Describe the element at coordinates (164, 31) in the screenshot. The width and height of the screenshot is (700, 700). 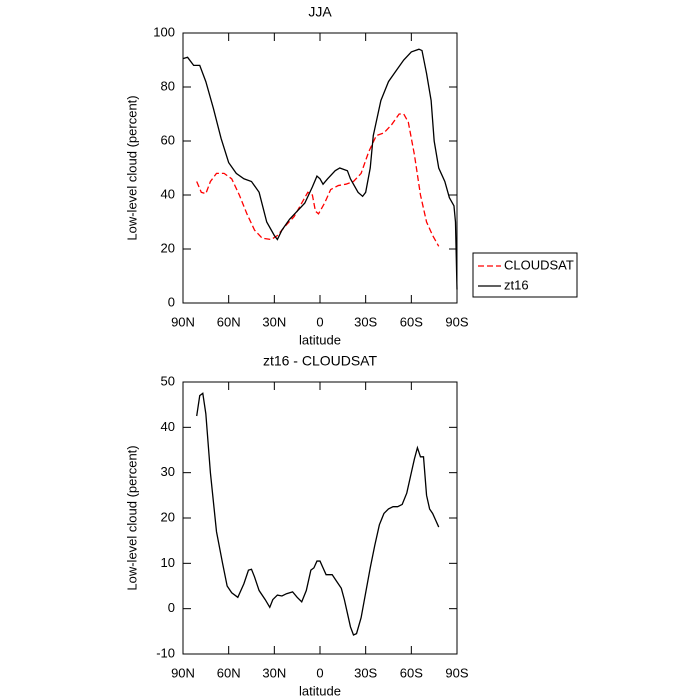
I see `y-tick-label: 100` at that location.